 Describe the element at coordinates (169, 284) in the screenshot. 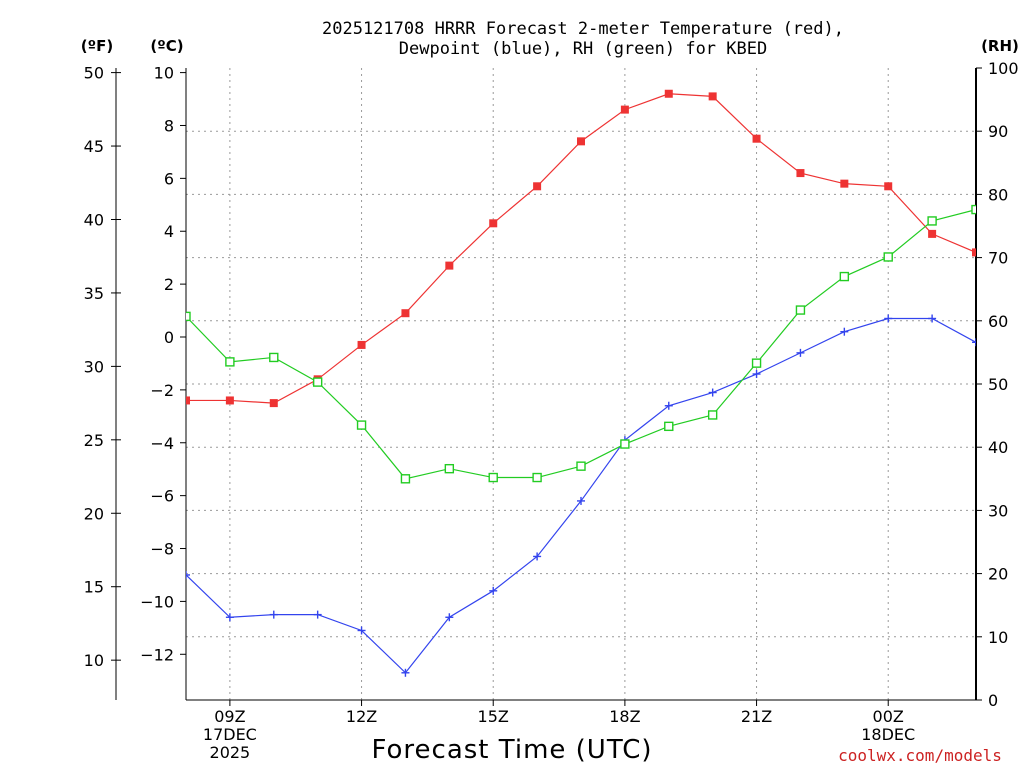

I see `c-tick-label-4: 2` at that location.